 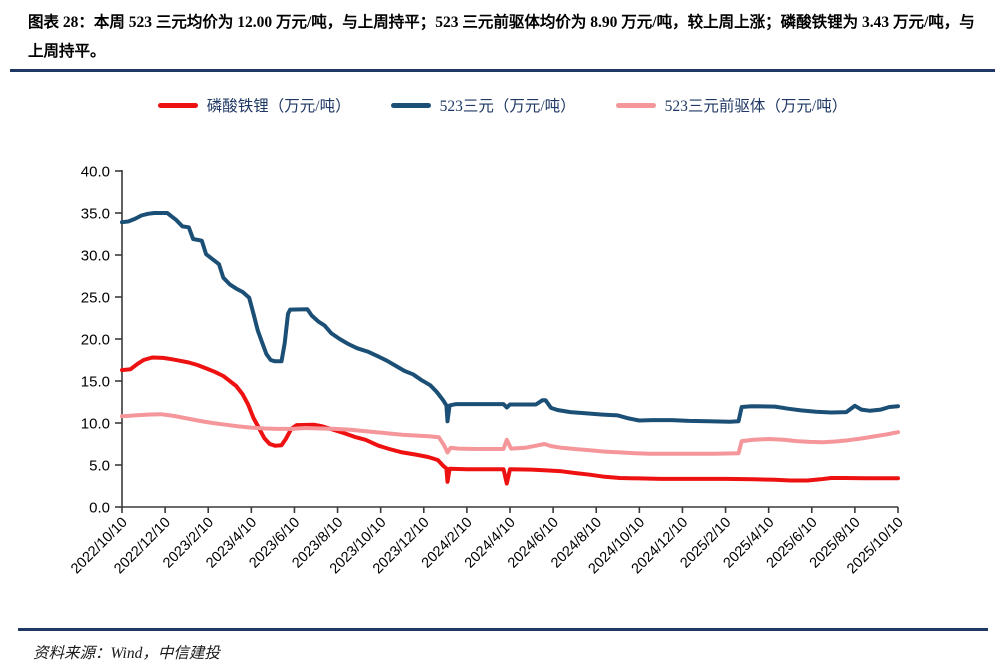 What do you see at coordinates (635, 105) in the screenshot?
I see `precursor523-line-swatch-icon` at bounding box center [635, 105].